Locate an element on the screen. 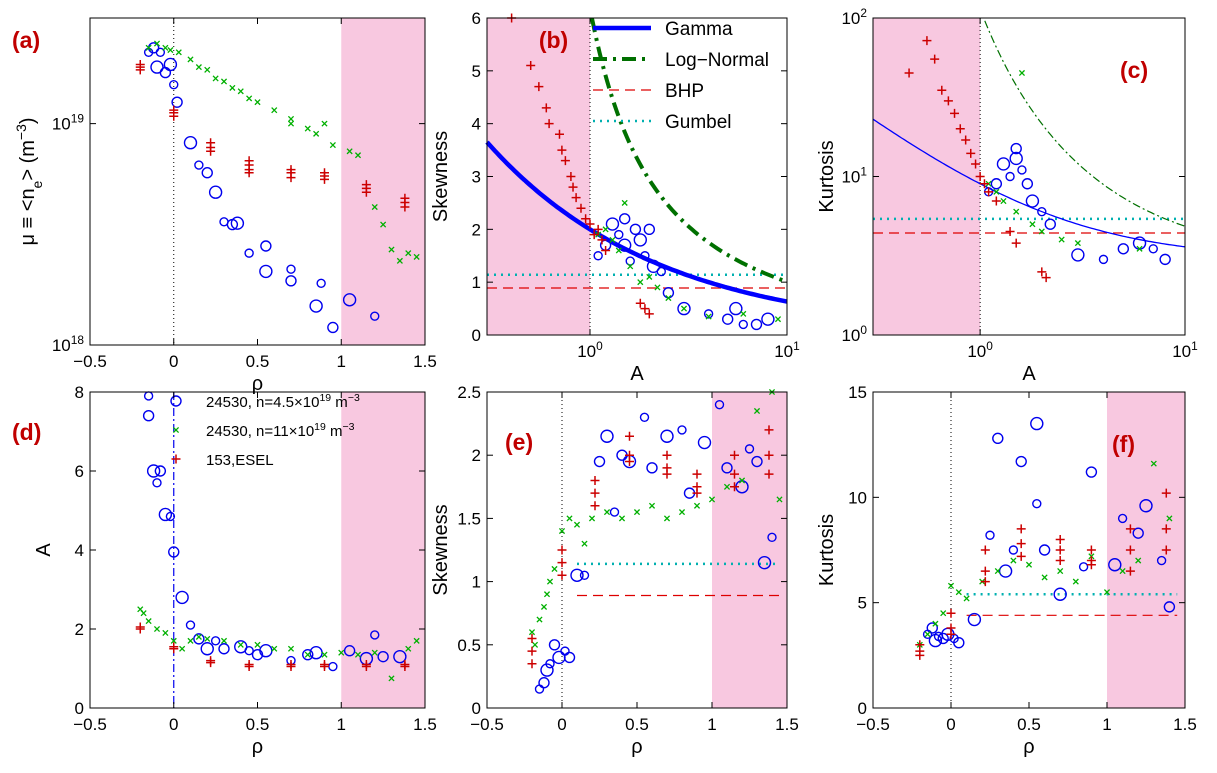  shaded-region-d is located at coordinates (383, 550).